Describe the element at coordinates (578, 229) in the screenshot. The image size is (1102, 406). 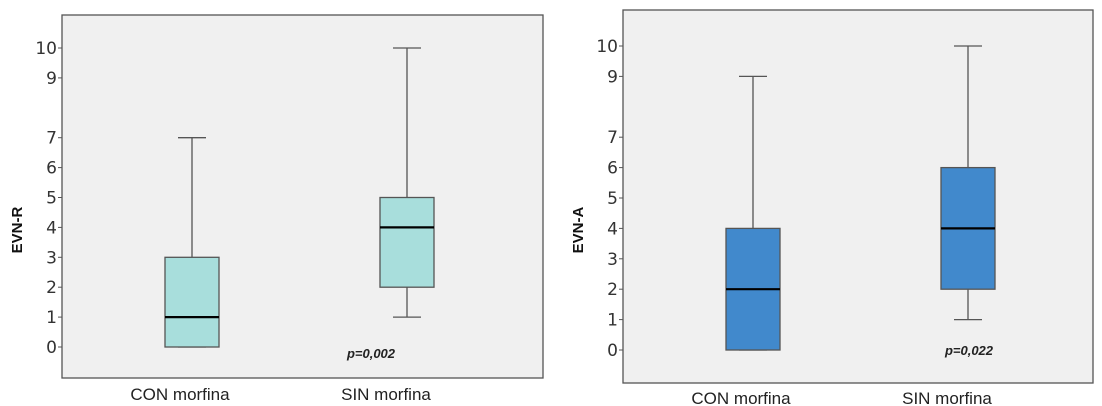
I see `y-axis-label: EVN-A` at that location.